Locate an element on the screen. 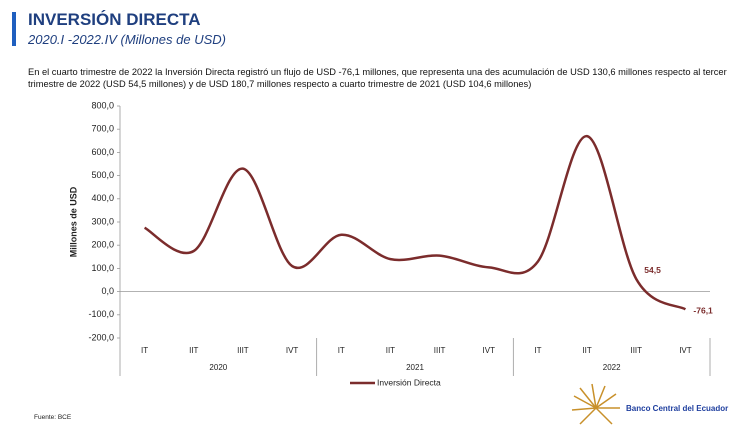 The width and height of the screenshot is (746, 427). legend-label: Inversión Directa is located at coordinates (409, 382).